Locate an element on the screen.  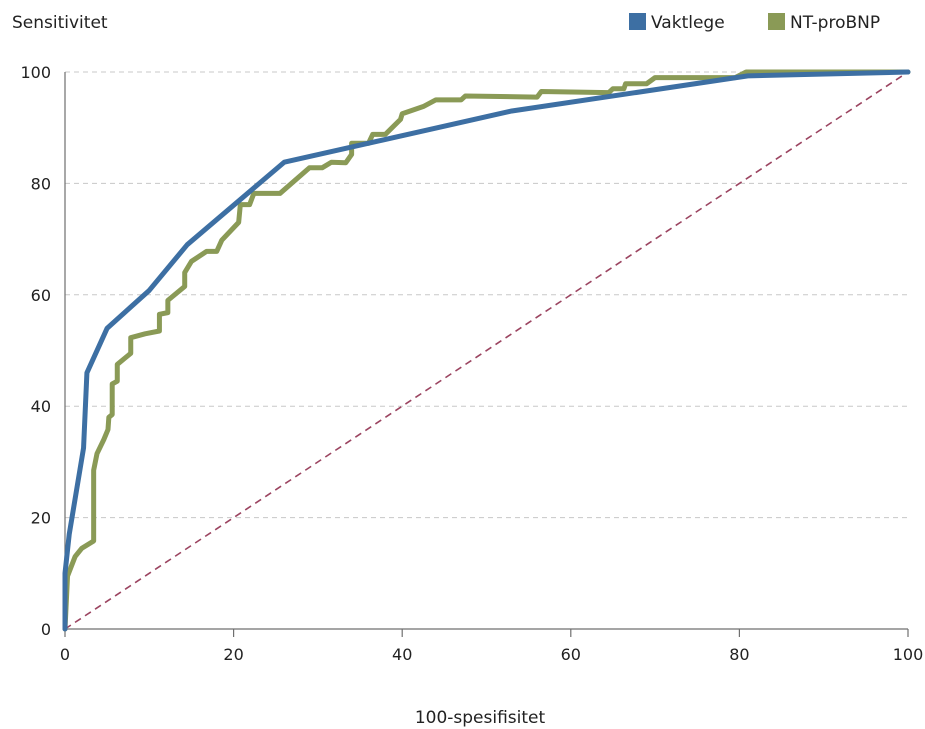
x-axis-title: 100-spesifisitet is located at coordinates (480, 718).